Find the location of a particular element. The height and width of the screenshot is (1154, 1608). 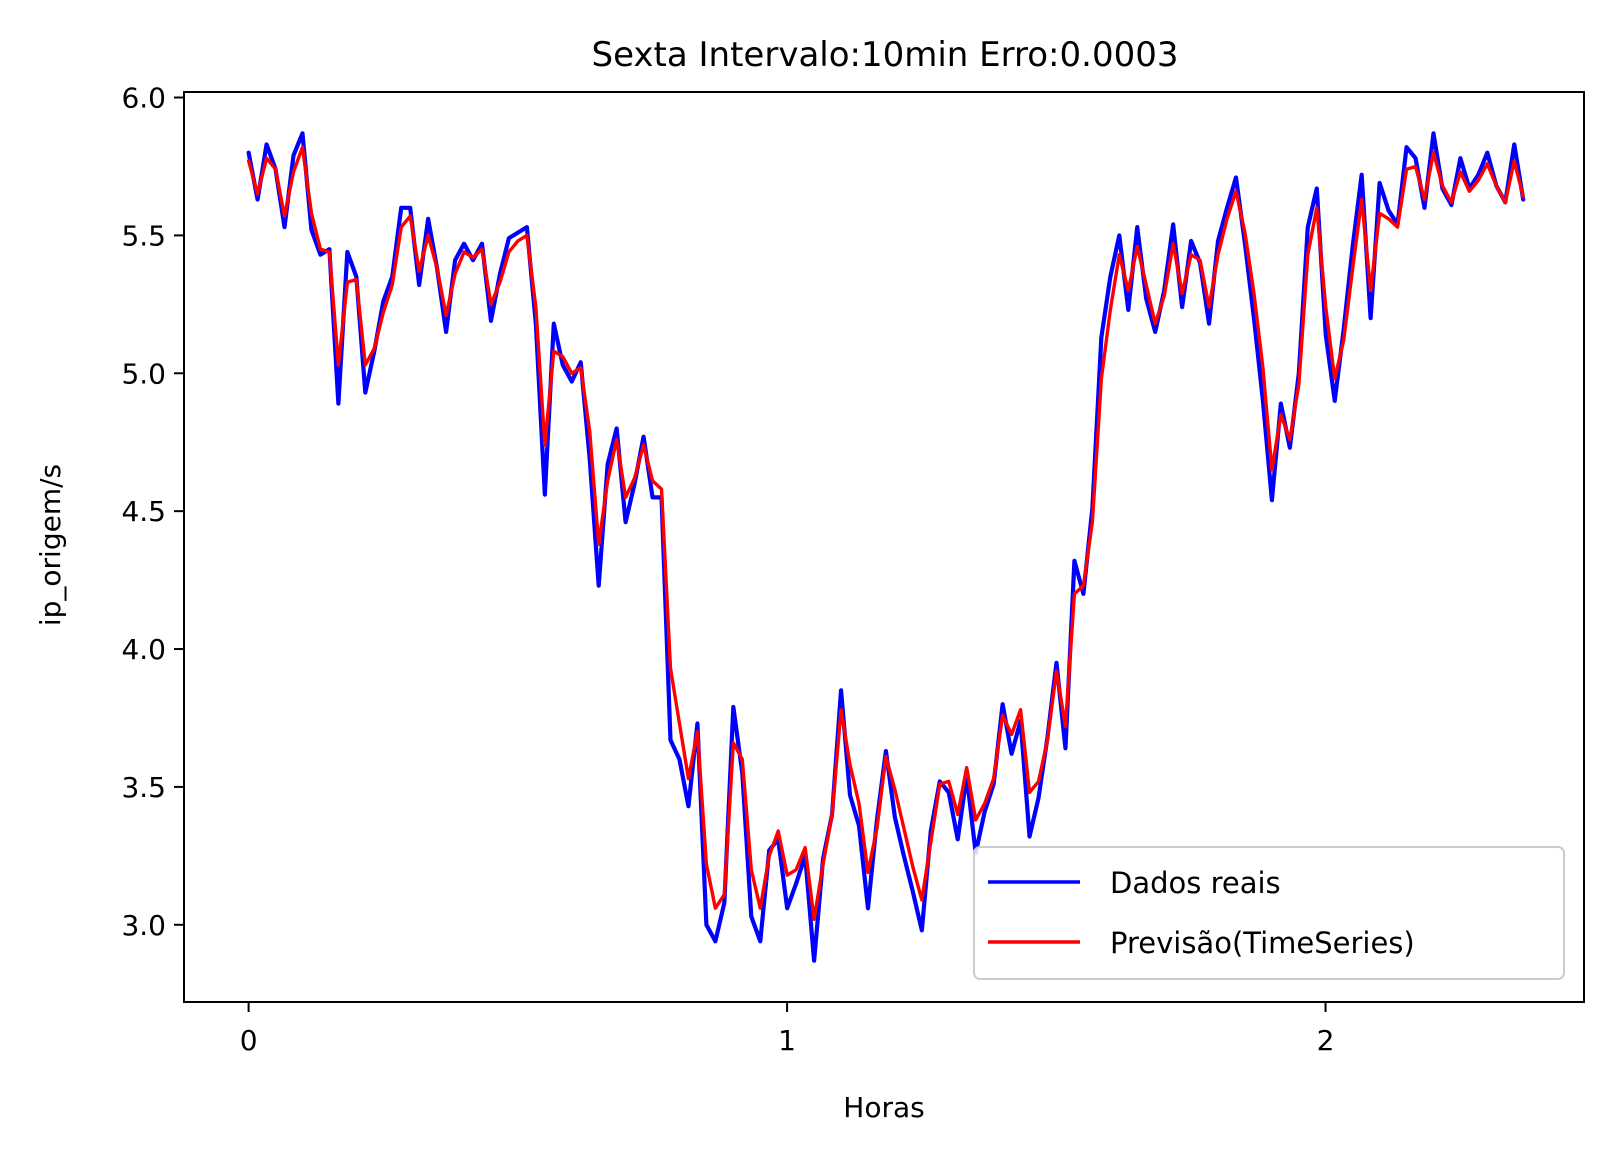

x-axis-ticks: 0 1 2 is located at coordinates (787, 1029).